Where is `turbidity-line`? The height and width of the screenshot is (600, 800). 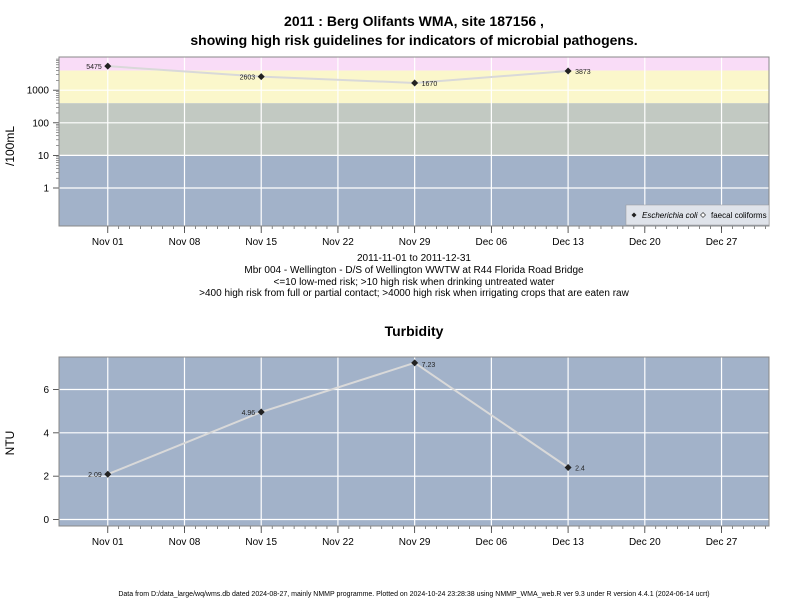
turbidity-line is located at coordinates (338, 418).